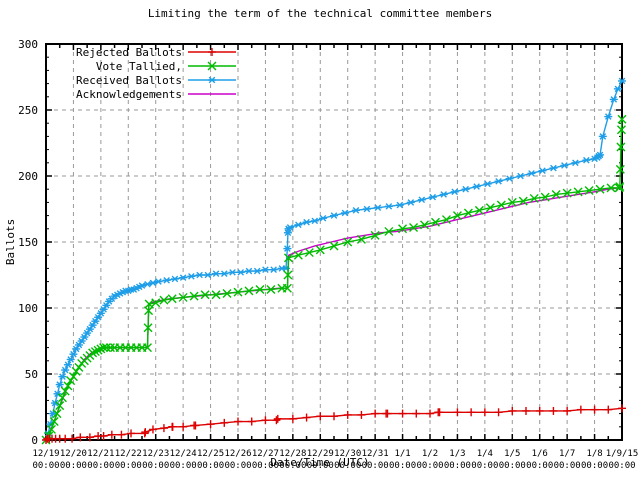 Image resolution: width=640 pixels, height=480 pixels. Describe the element at coordinates (320, 454) in the screenshot. I see `x-tick-label-date: 12/29` at that location.